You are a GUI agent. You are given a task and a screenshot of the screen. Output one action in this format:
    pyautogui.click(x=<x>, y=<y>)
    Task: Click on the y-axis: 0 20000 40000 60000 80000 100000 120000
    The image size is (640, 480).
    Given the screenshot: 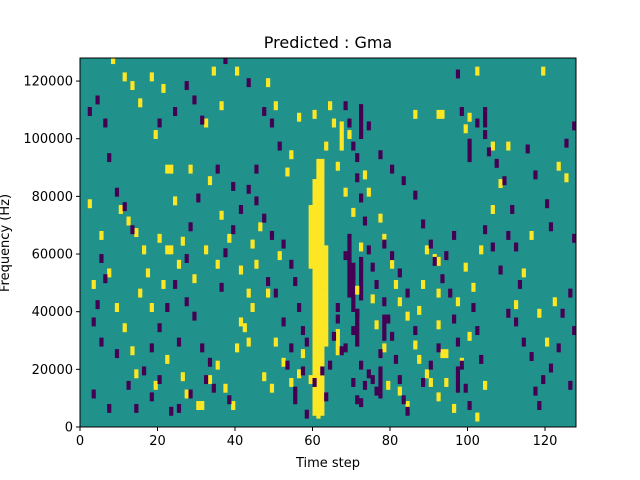 What is the action you would take?
    pyautogui.click(x=51, y=255)
    